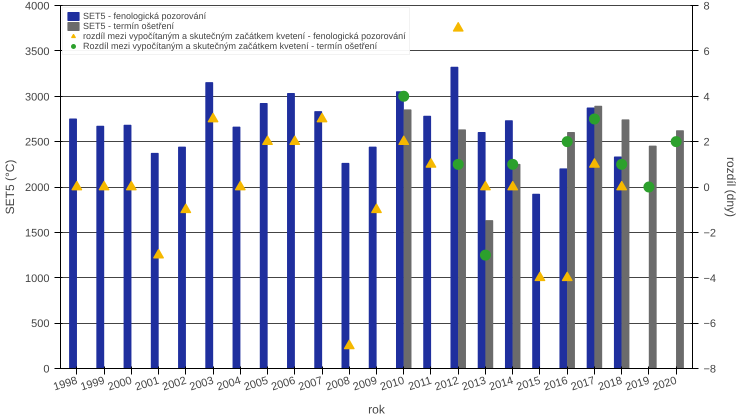  Describe the element at coordinates (707, 52) in the screenshot. I see `y2-tick-label: 6` at that location.